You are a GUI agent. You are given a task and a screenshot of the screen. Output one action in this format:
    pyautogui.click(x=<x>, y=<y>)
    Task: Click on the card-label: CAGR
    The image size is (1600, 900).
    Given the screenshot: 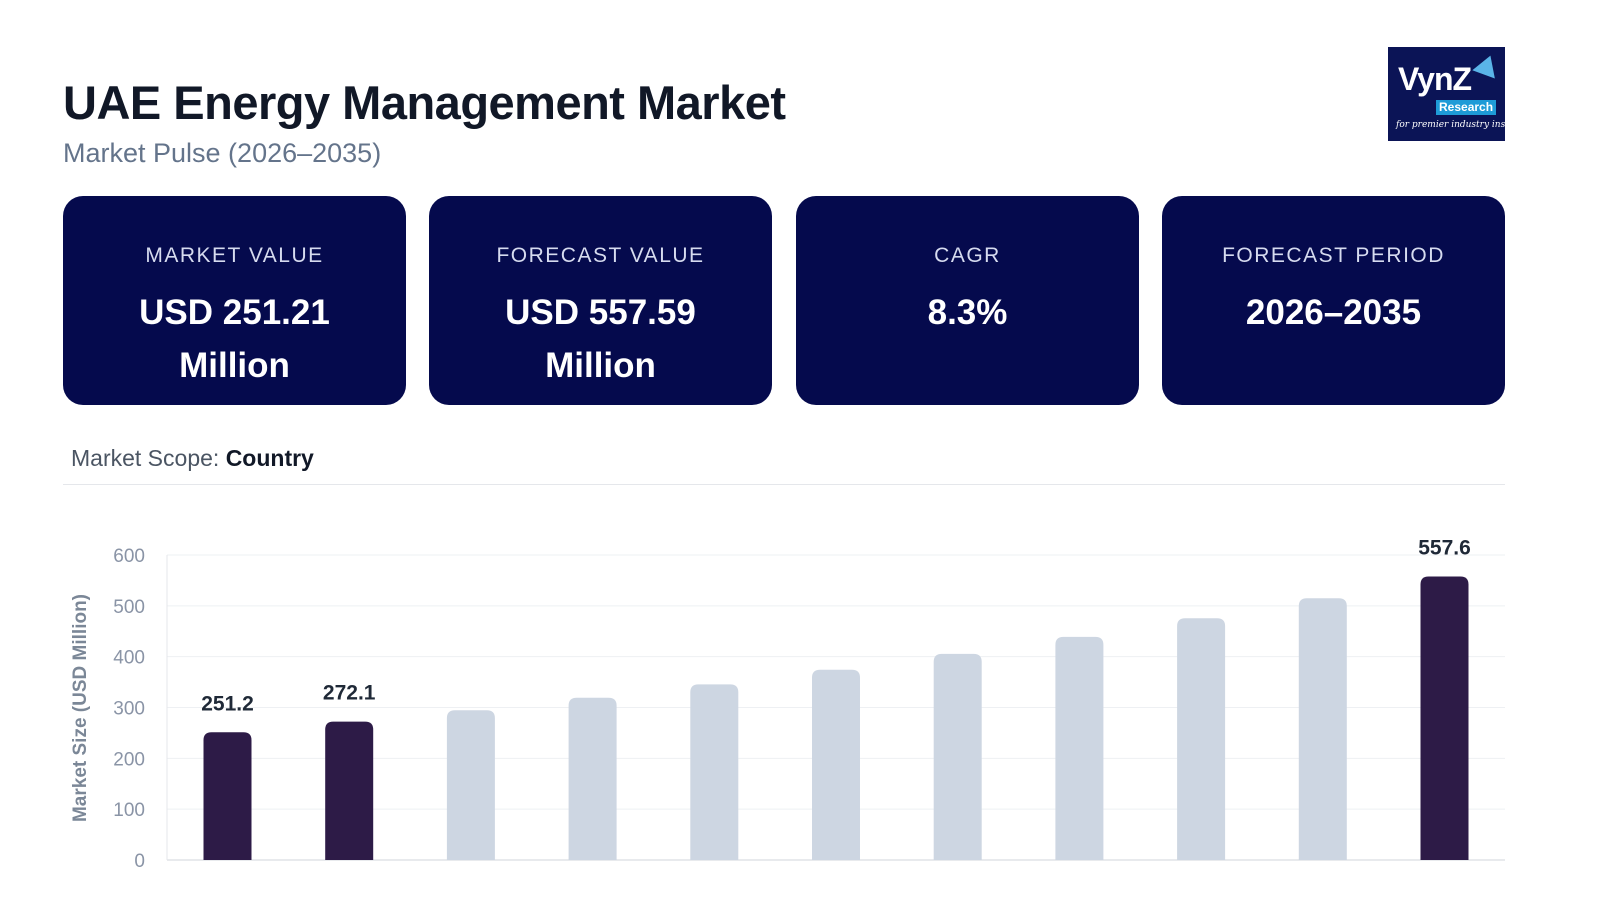 What is the action you would take?
    pyautogui.click(x=967, y=255)
    